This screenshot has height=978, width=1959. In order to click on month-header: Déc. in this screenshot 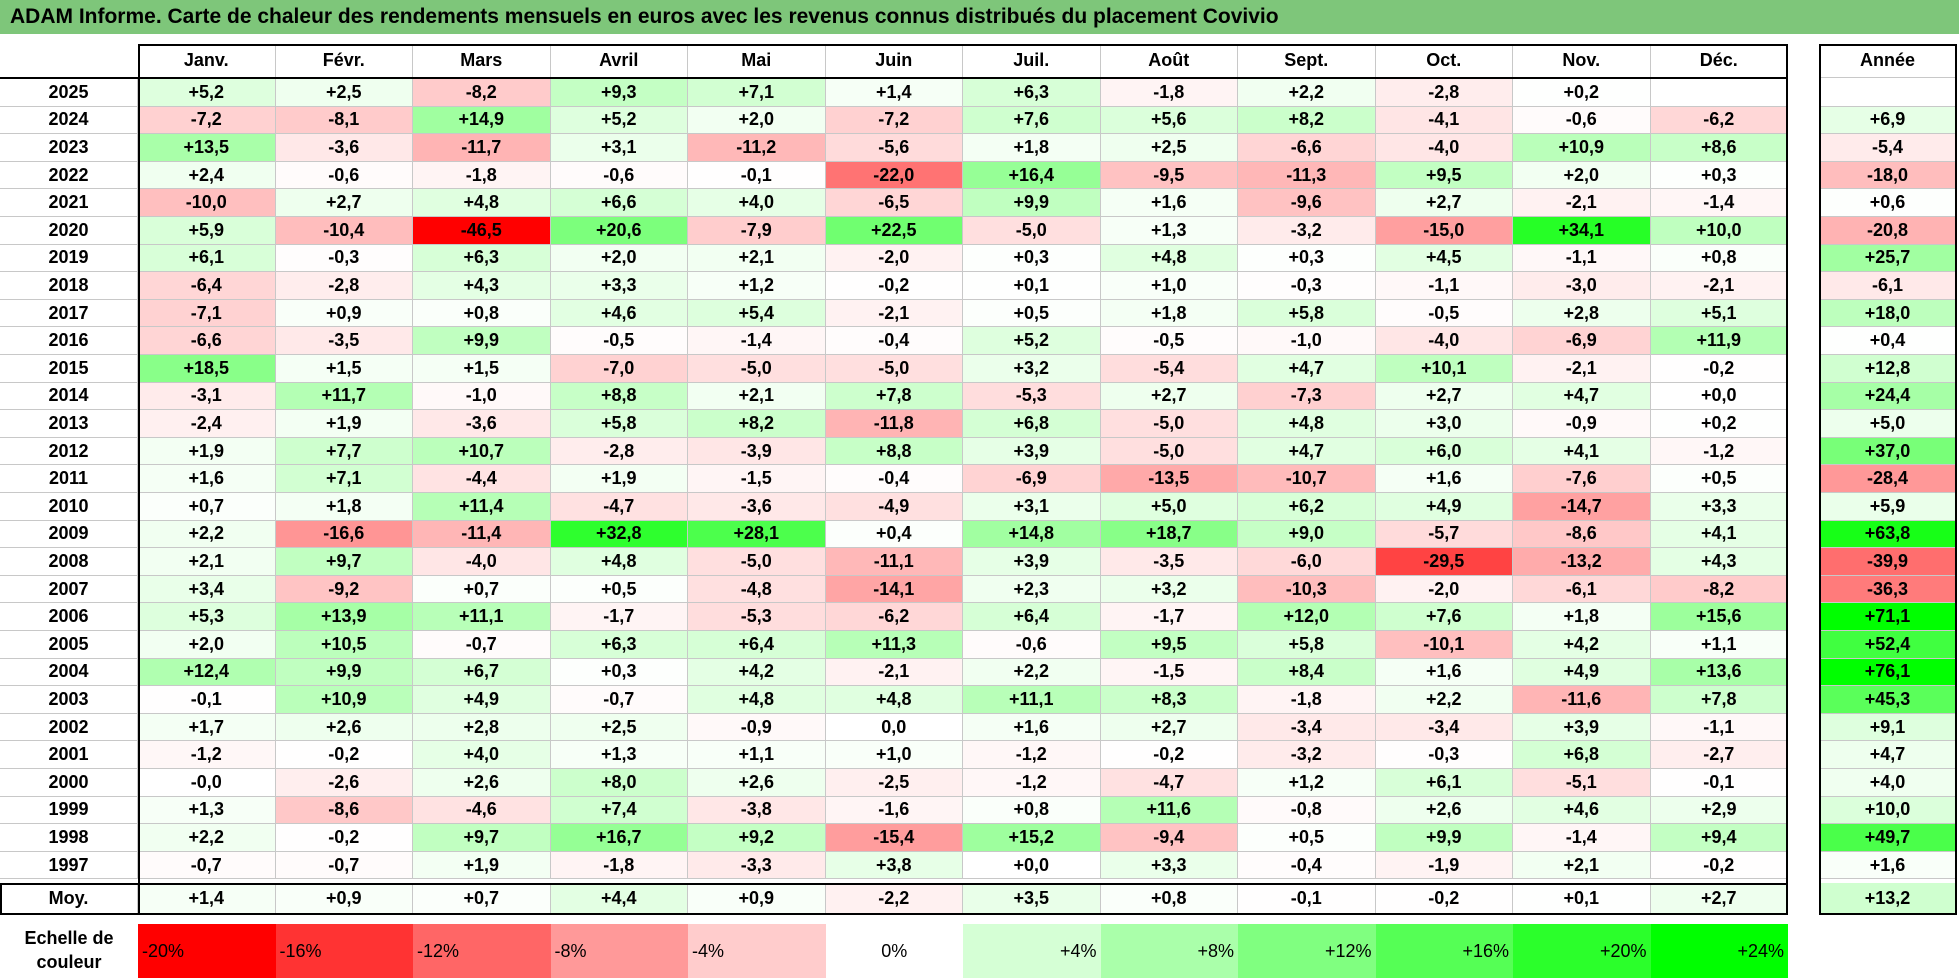, I will do `click(1719, 61)`.